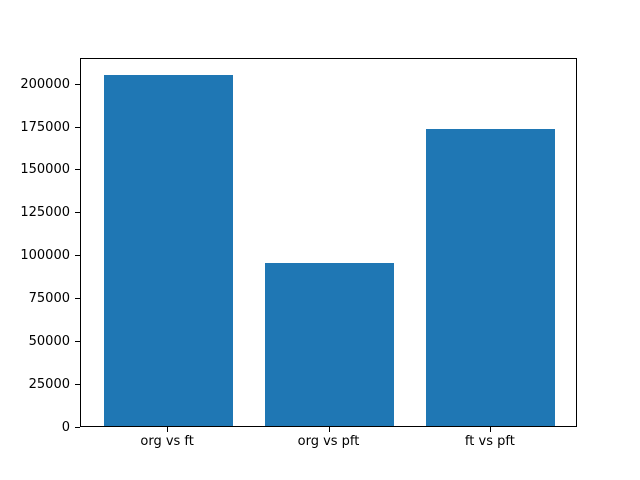 The width and height of the screenshot is (640, 480). What do you see at coordinates (491, 277) in the screenshot?
I see `bar-ft-vs-pft` at bounding box center [491, 277].